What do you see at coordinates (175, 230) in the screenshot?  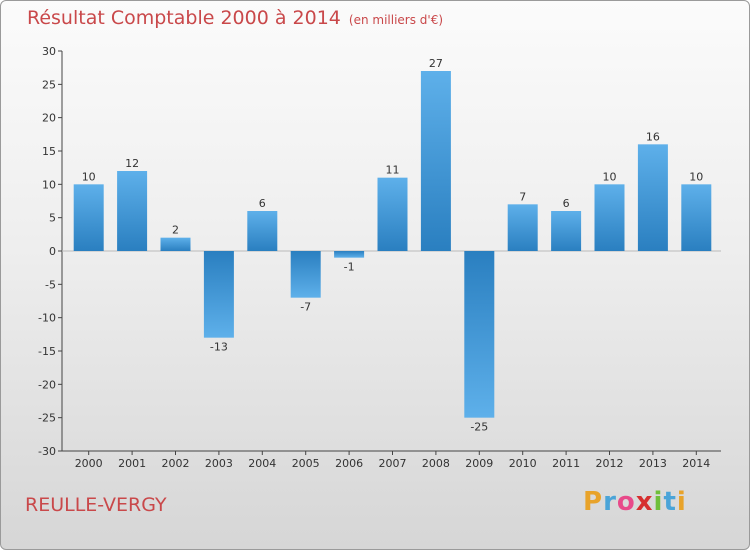 I see `data-label-2002: 2` at bounding box center [175, 230].